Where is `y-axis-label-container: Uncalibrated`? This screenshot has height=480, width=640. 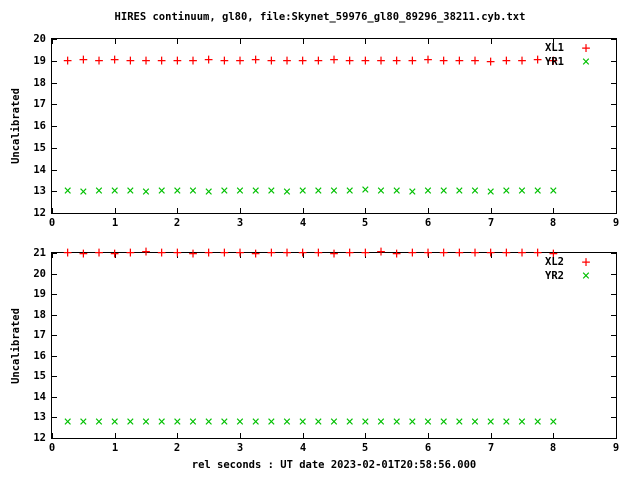 y-axis-label-container: Uncalibrated is located at coordinates (16, 126).